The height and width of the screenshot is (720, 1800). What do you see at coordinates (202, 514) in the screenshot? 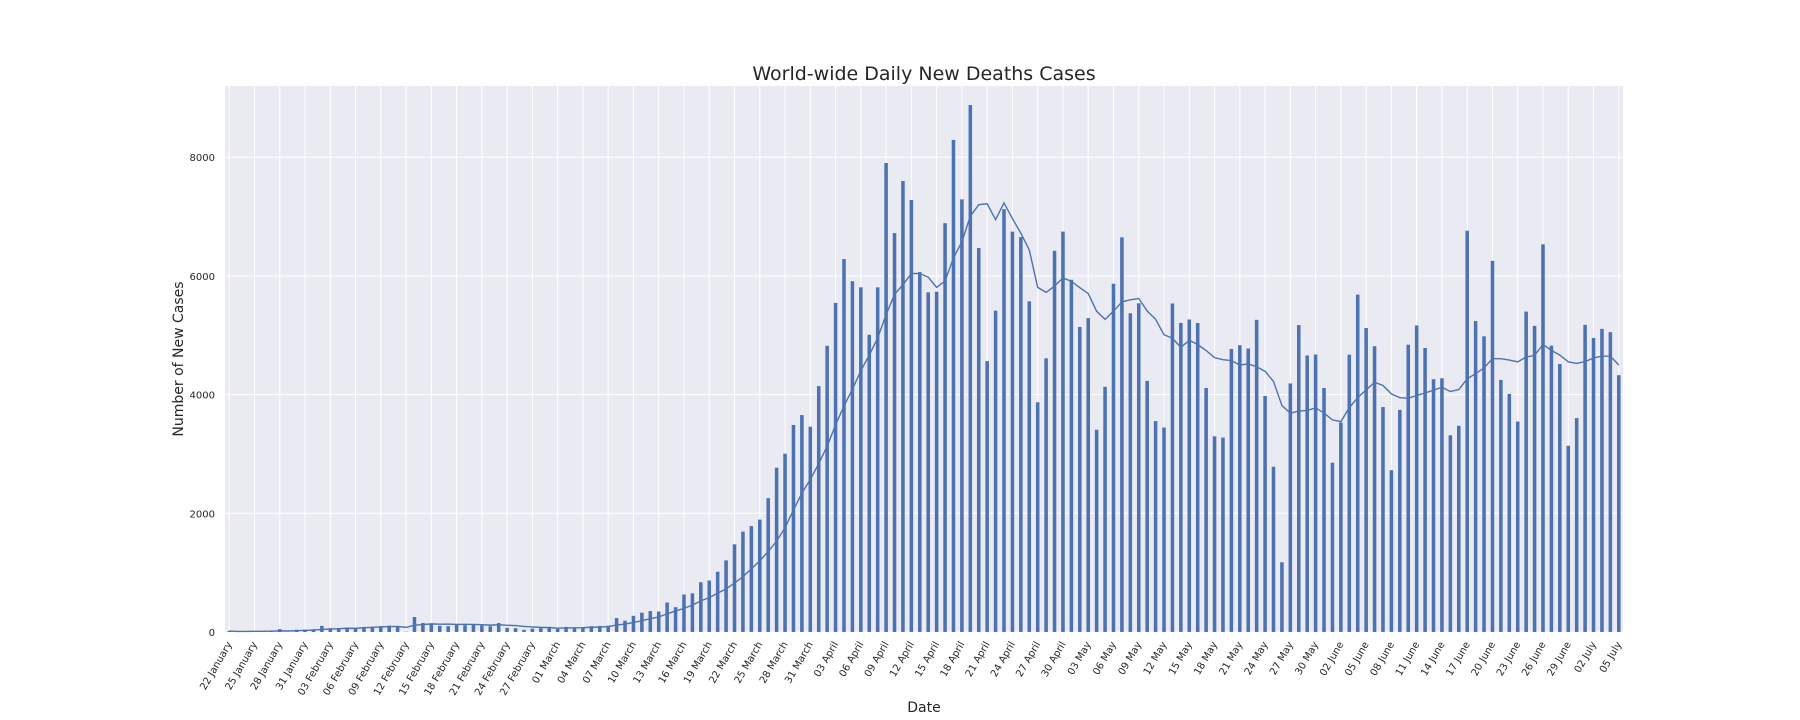
I see `y-tick-label: 2000` at bounding box center [202, 514].